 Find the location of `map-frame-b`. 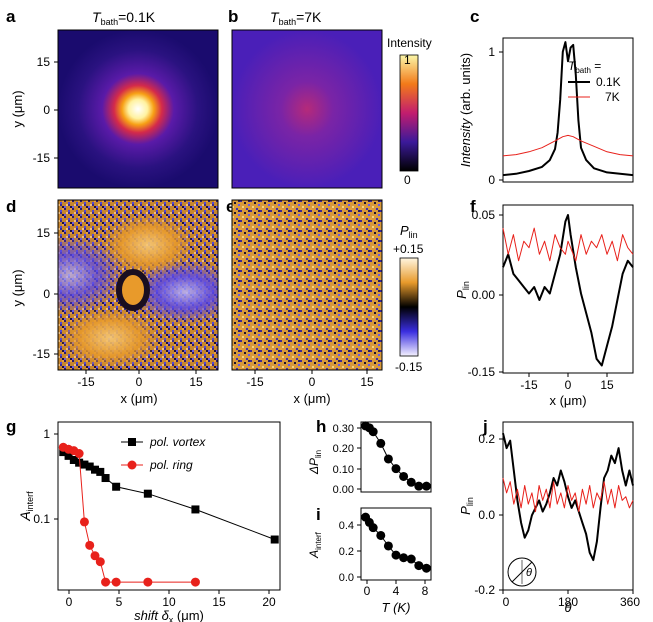

map-frame-b is located at coordinates (307, 109).